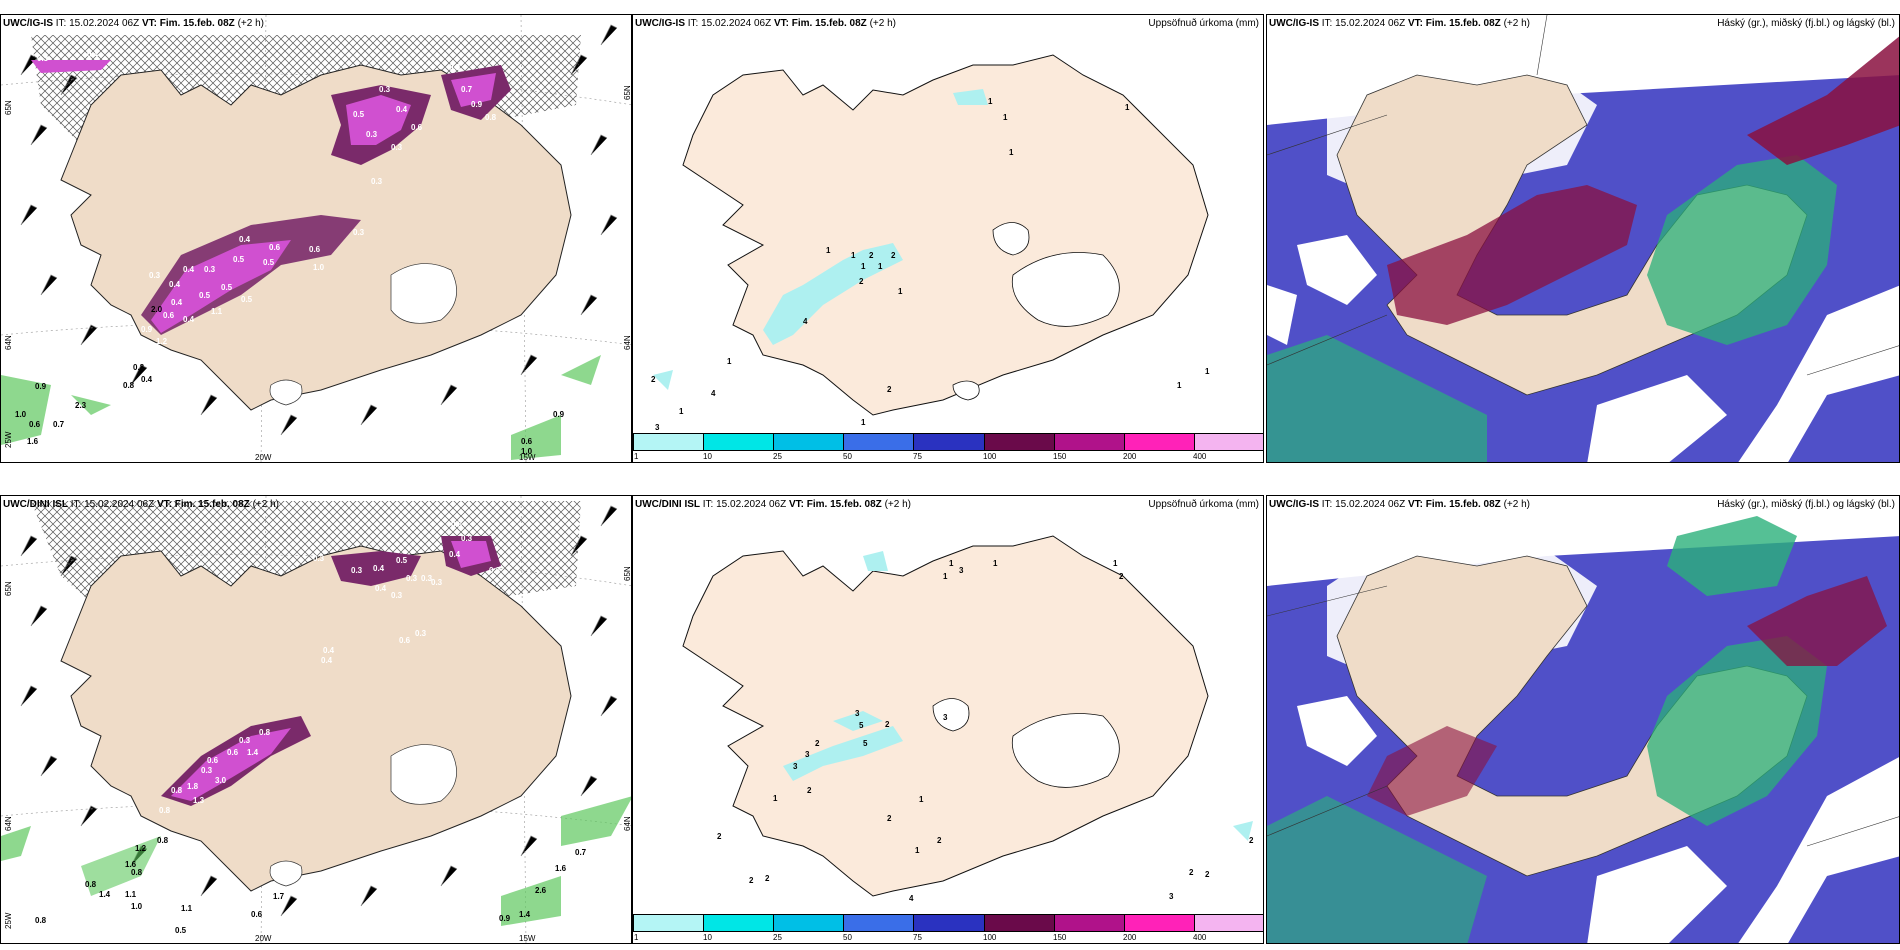 Image resolution: width=1900 pixels, height=950 pixels. What do you see at coordinates (1583, 716) in the screenshot?
I see `graticule` at bounding box center [1583, 716].